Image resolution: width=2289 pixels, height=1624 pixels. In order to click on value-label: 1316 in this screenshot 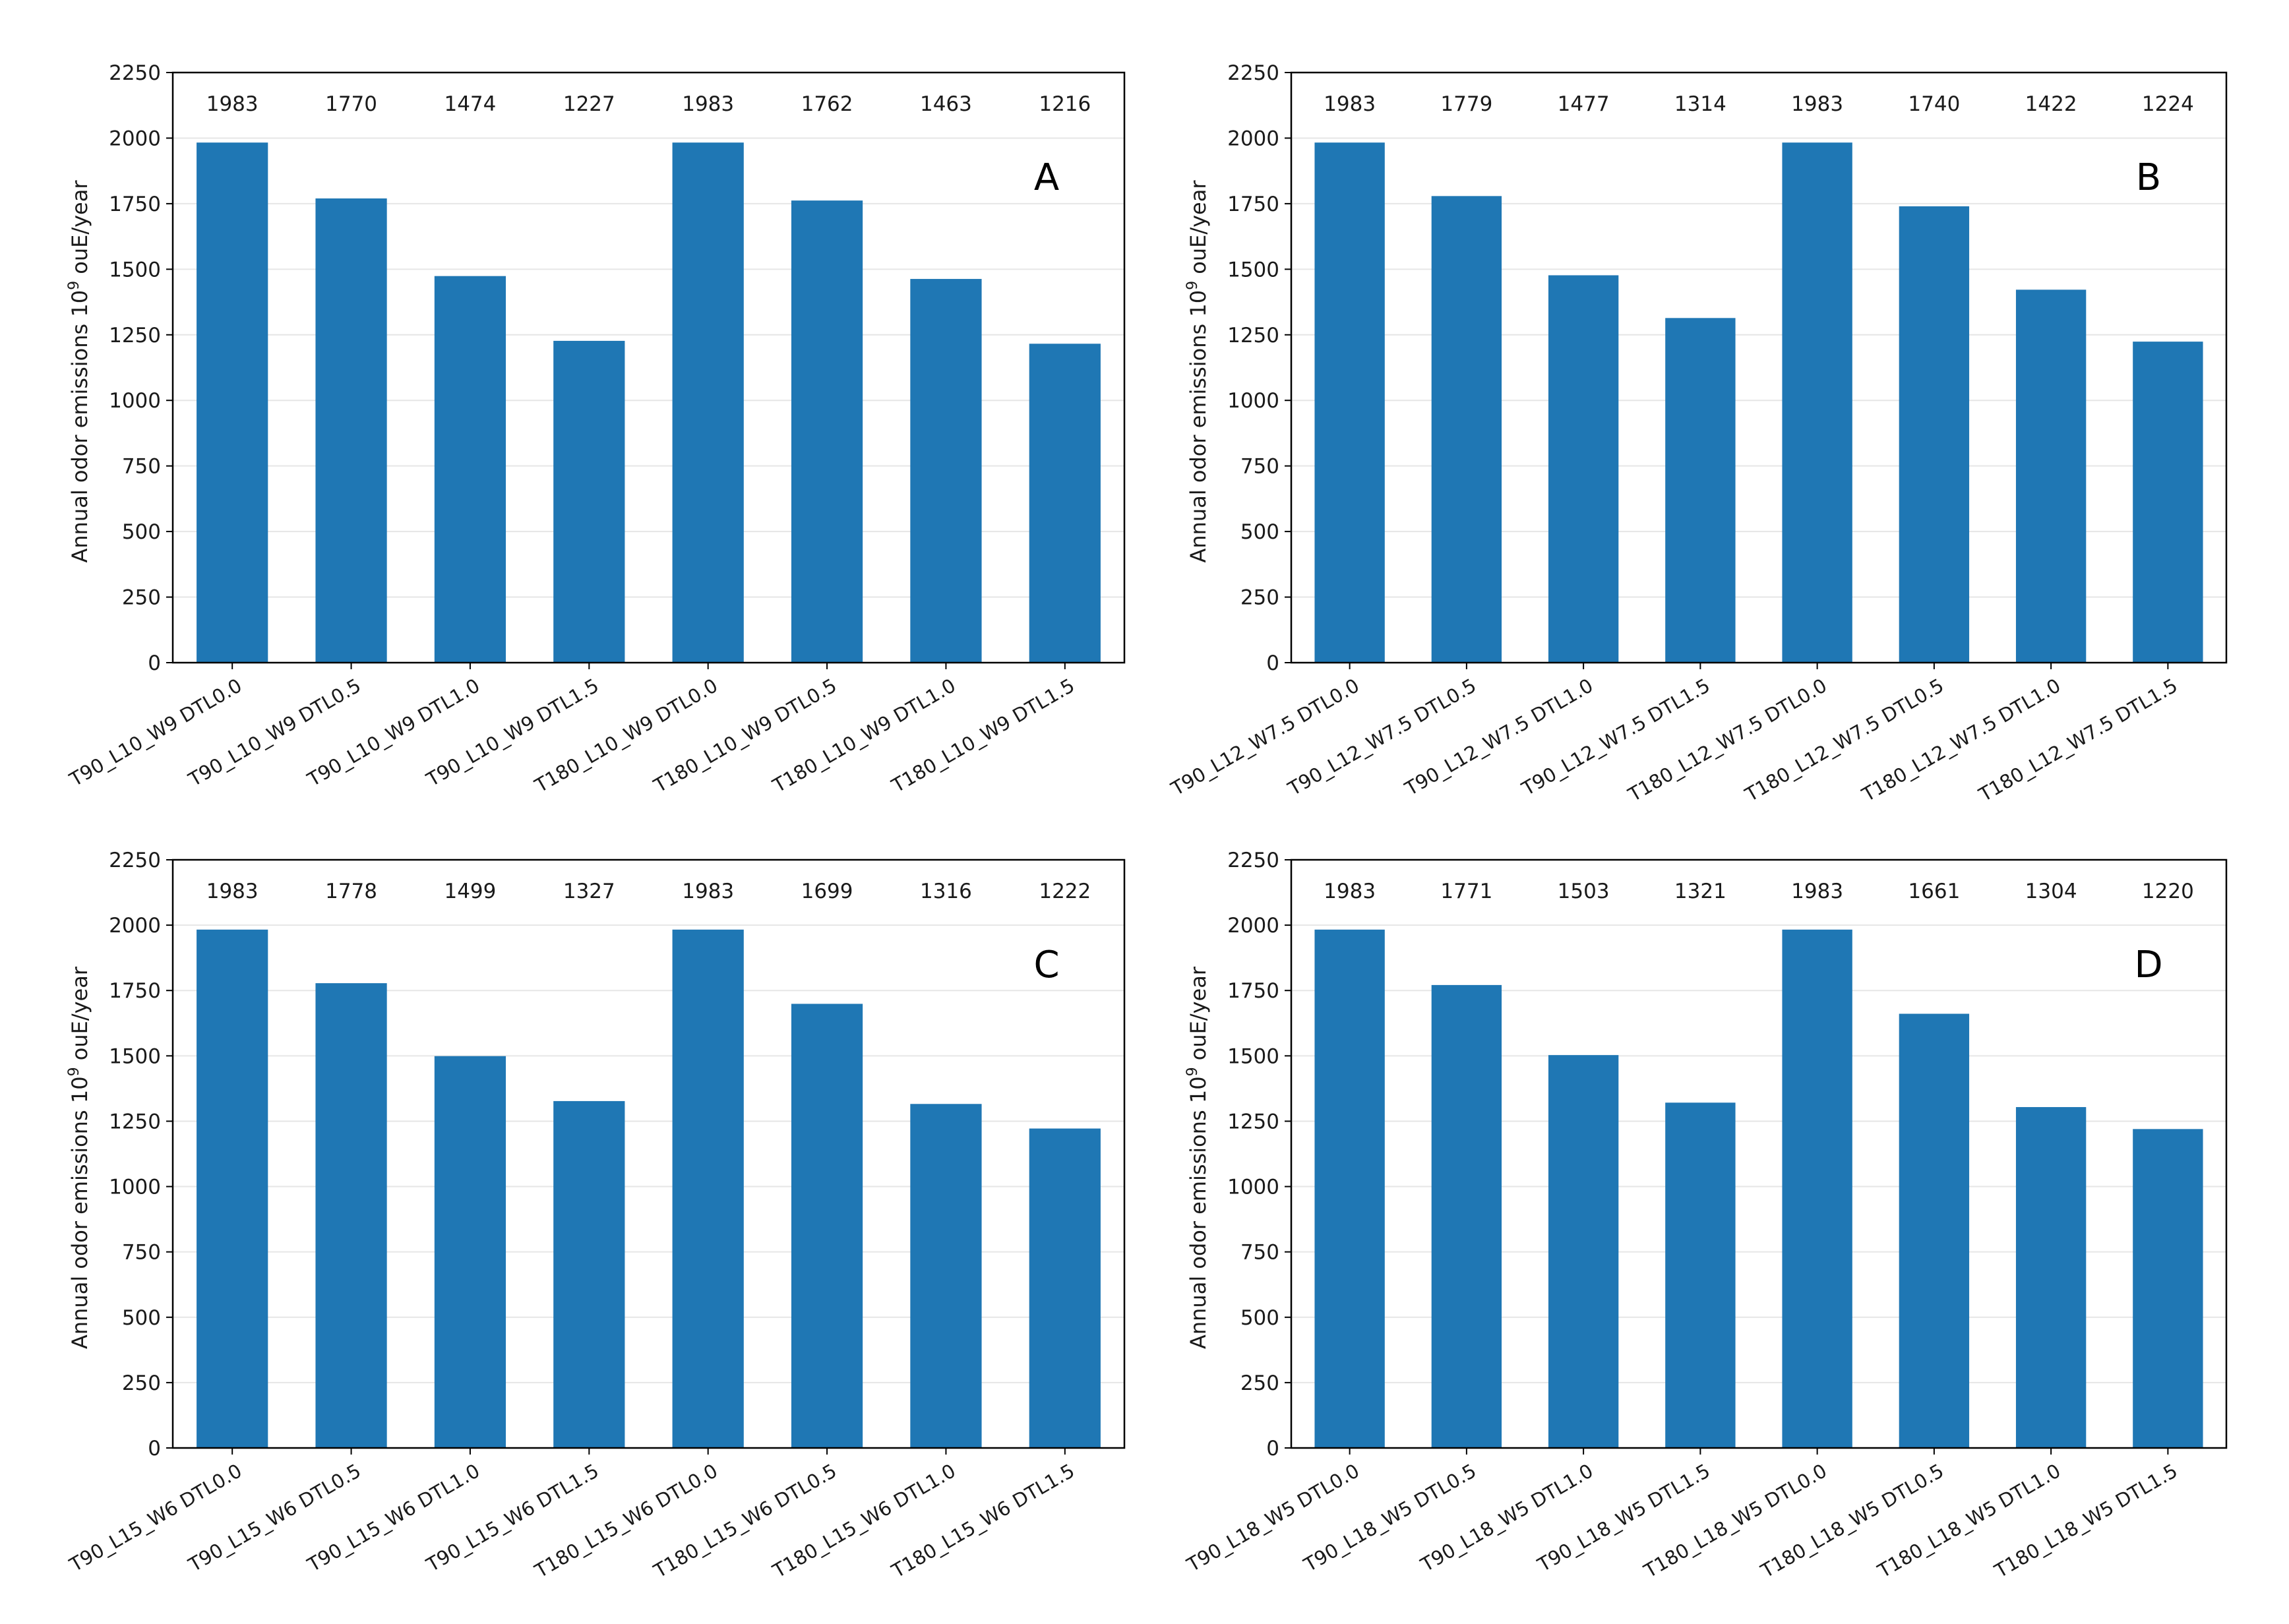, I will do `click(946, 891)`.